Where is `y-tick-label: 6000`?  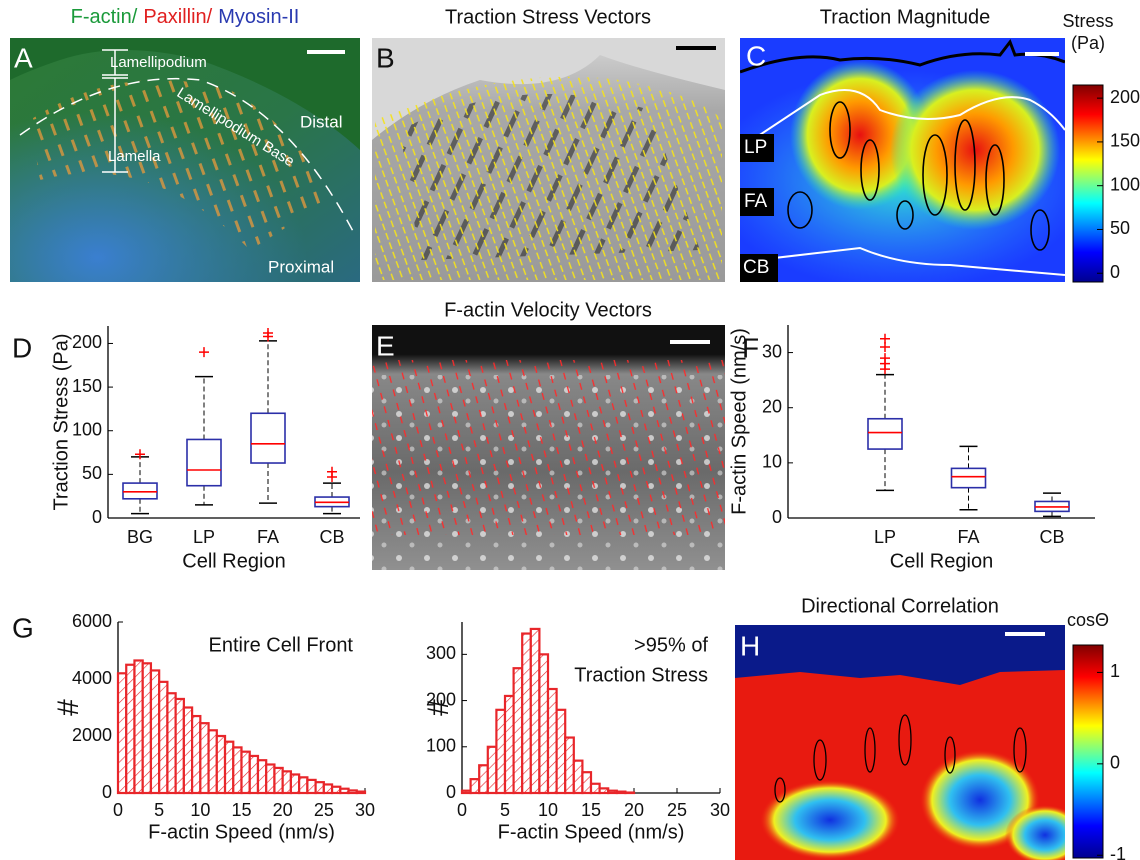 y-tick-label: 6000 is located at coordinates (92, 621).